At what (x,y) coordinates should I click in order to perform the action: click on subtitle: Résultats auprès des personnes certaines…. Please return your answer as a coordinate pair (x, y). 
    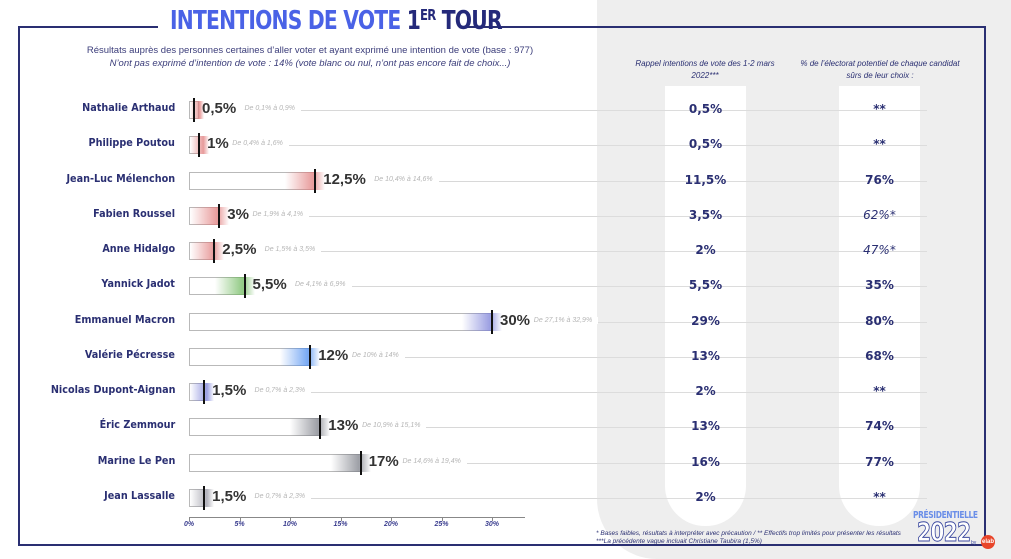
    Looking at the image, I should click on (310, 50).